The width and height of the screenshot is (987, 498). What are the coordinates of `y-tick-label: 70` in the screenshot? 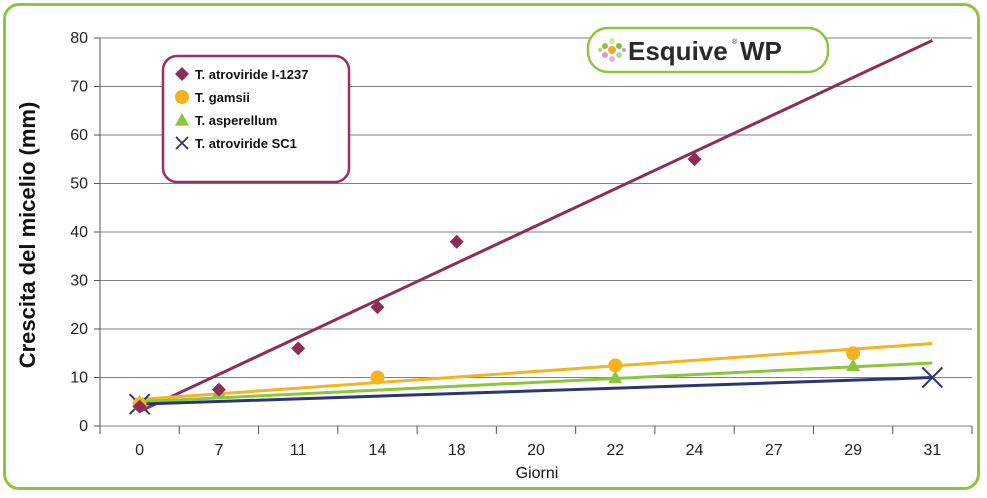 It's located at (79, 87).